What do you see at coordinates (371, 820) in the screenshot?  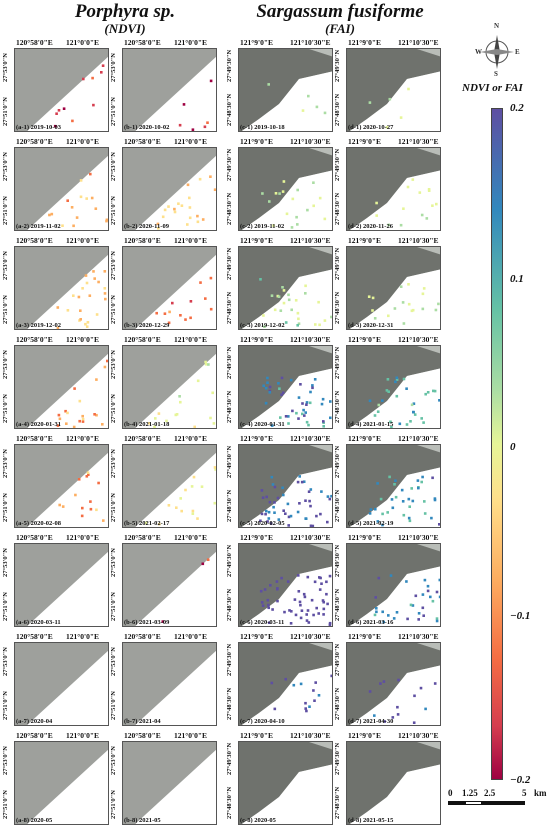 I see `panel-caption: (d-8) 2021-05-15` at bounding box center [371, 820].